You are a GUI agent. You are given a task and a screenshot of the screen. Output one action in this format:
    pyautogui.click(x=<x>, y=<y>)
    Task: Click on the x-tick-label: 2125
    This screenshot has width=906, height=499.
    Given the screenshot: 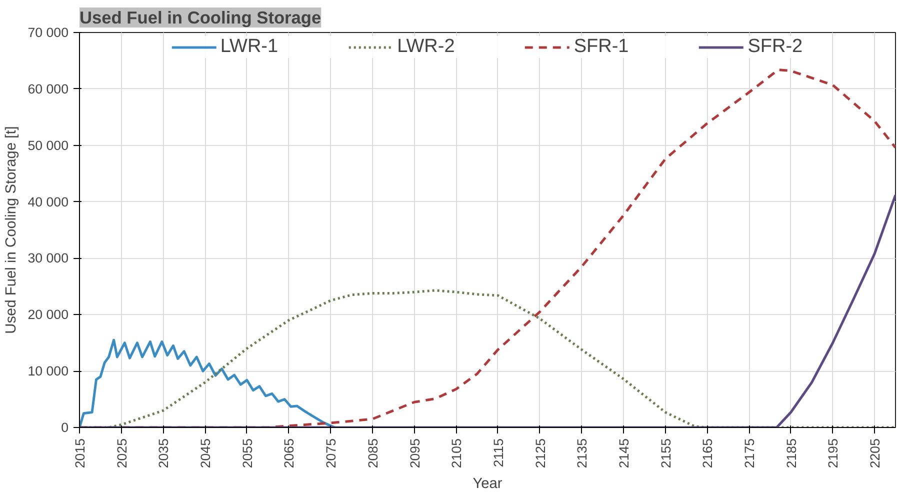 What is the action you would take?
    pyautogui.click(x=540, y=453)
    